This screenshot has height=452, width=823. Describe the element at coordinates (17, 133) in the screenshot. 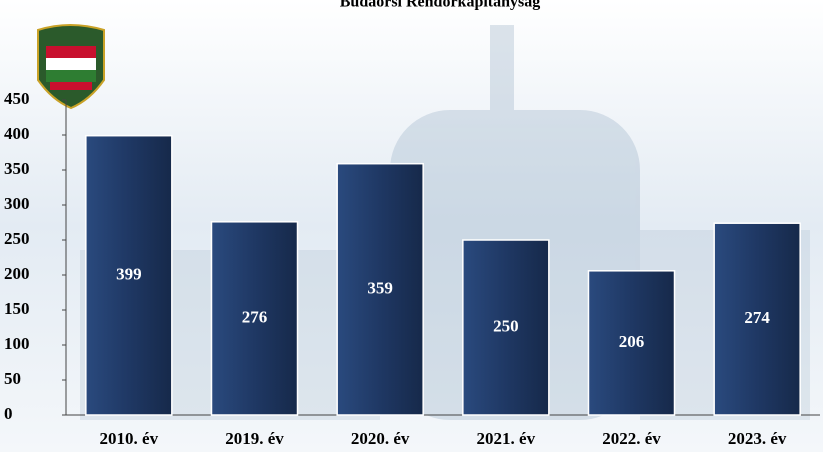

I see `y-tick-label: 400` at that location.